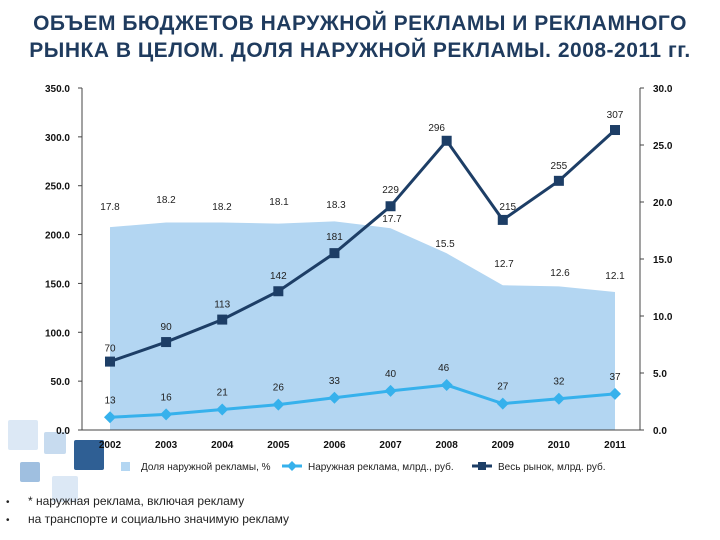  Describe the element at coordinates (63, 431) in the screenshot. I see `left-tick-label: 0.0` at that location.